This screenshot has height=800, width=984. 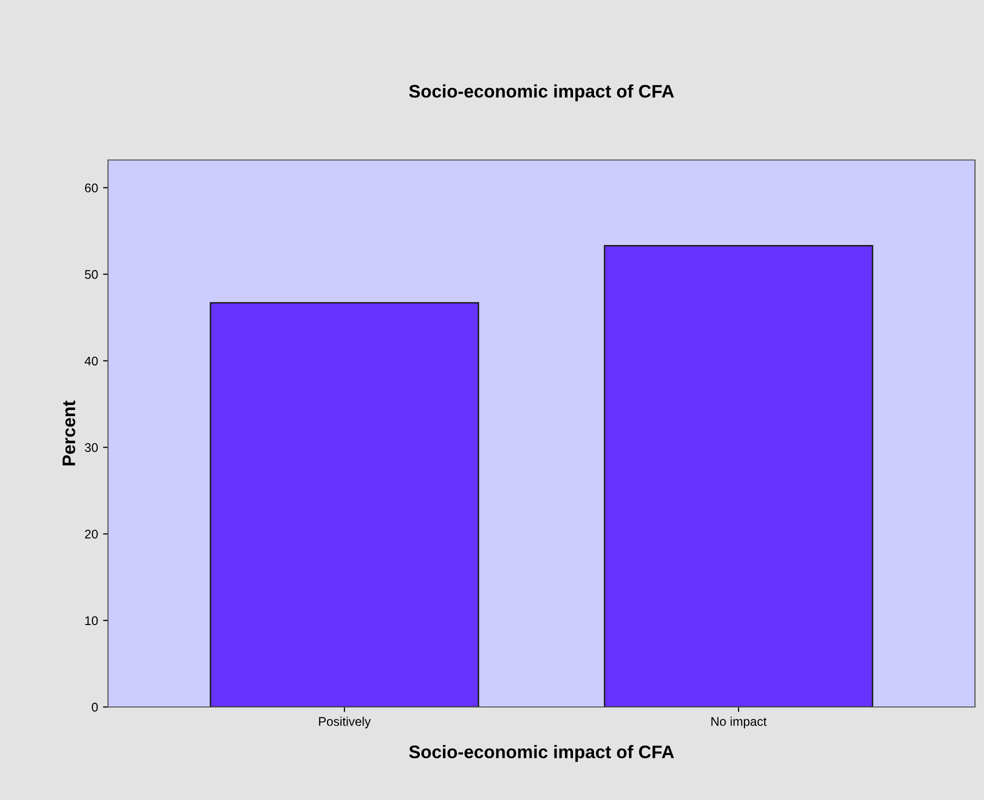 What do you see at coordinates (91, 447) in the screenshot?
I see `y-tick-label: 30` at bounding box center [91, 447].